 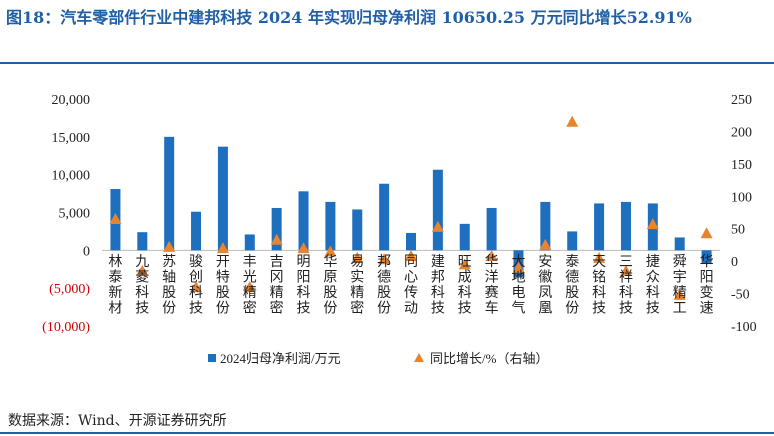 I want to click on category-label: 旺成科技, so click(x=465, y=286).